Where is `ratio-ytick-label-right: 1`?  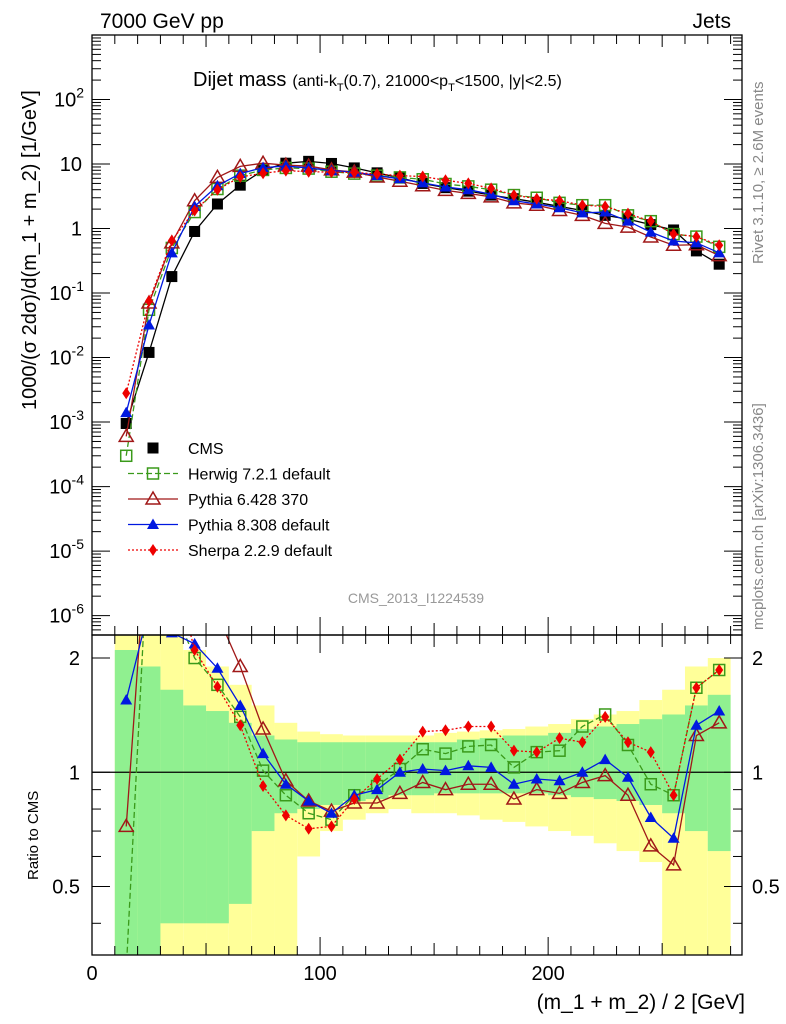 ratio-ytick-label-right: 1 is located at coordinates (757, 773).